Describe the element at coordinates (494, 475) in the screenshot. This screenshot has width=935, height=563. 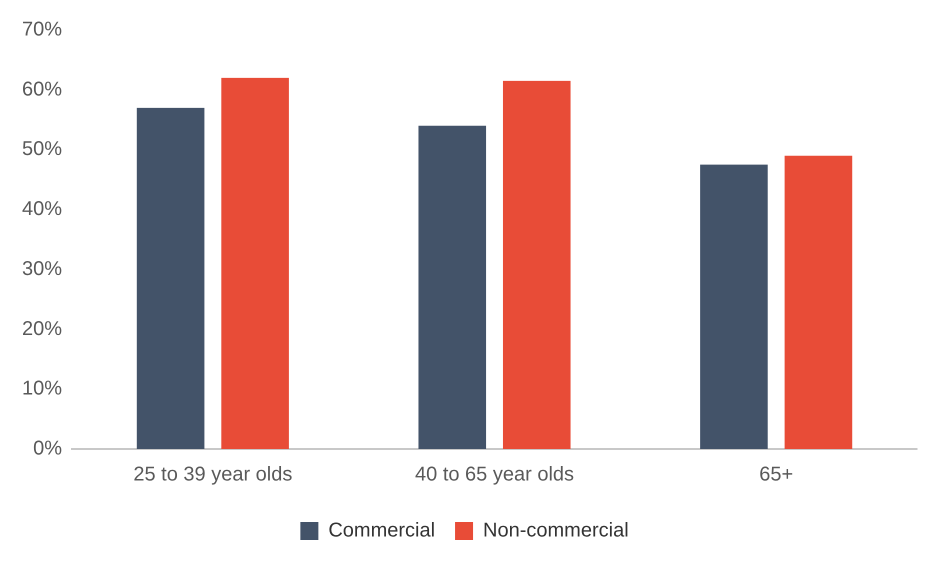
I see `x-tick-label: 40 to 65 year olds` at that location.